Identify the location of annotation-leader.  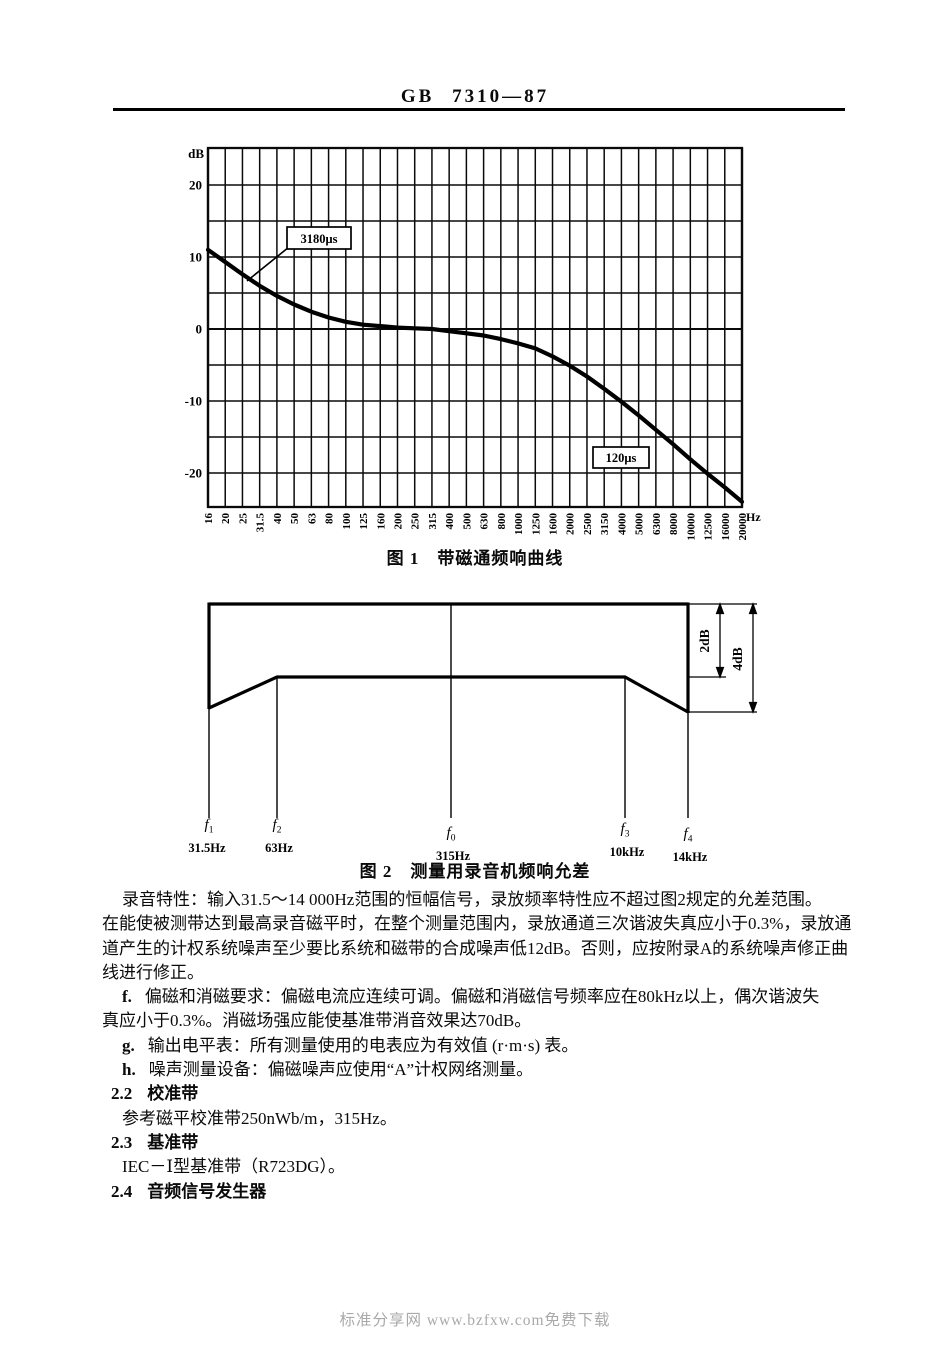
(268, 264).